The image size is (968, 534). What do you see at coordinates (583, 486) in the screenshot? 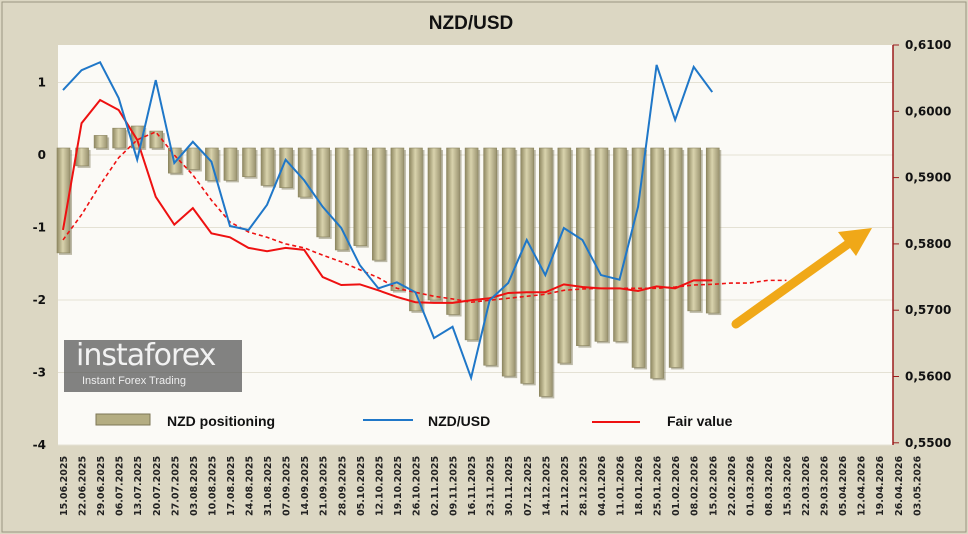
I see `x-tick-label: 28.12.2025` at bounding box center [583, 486].